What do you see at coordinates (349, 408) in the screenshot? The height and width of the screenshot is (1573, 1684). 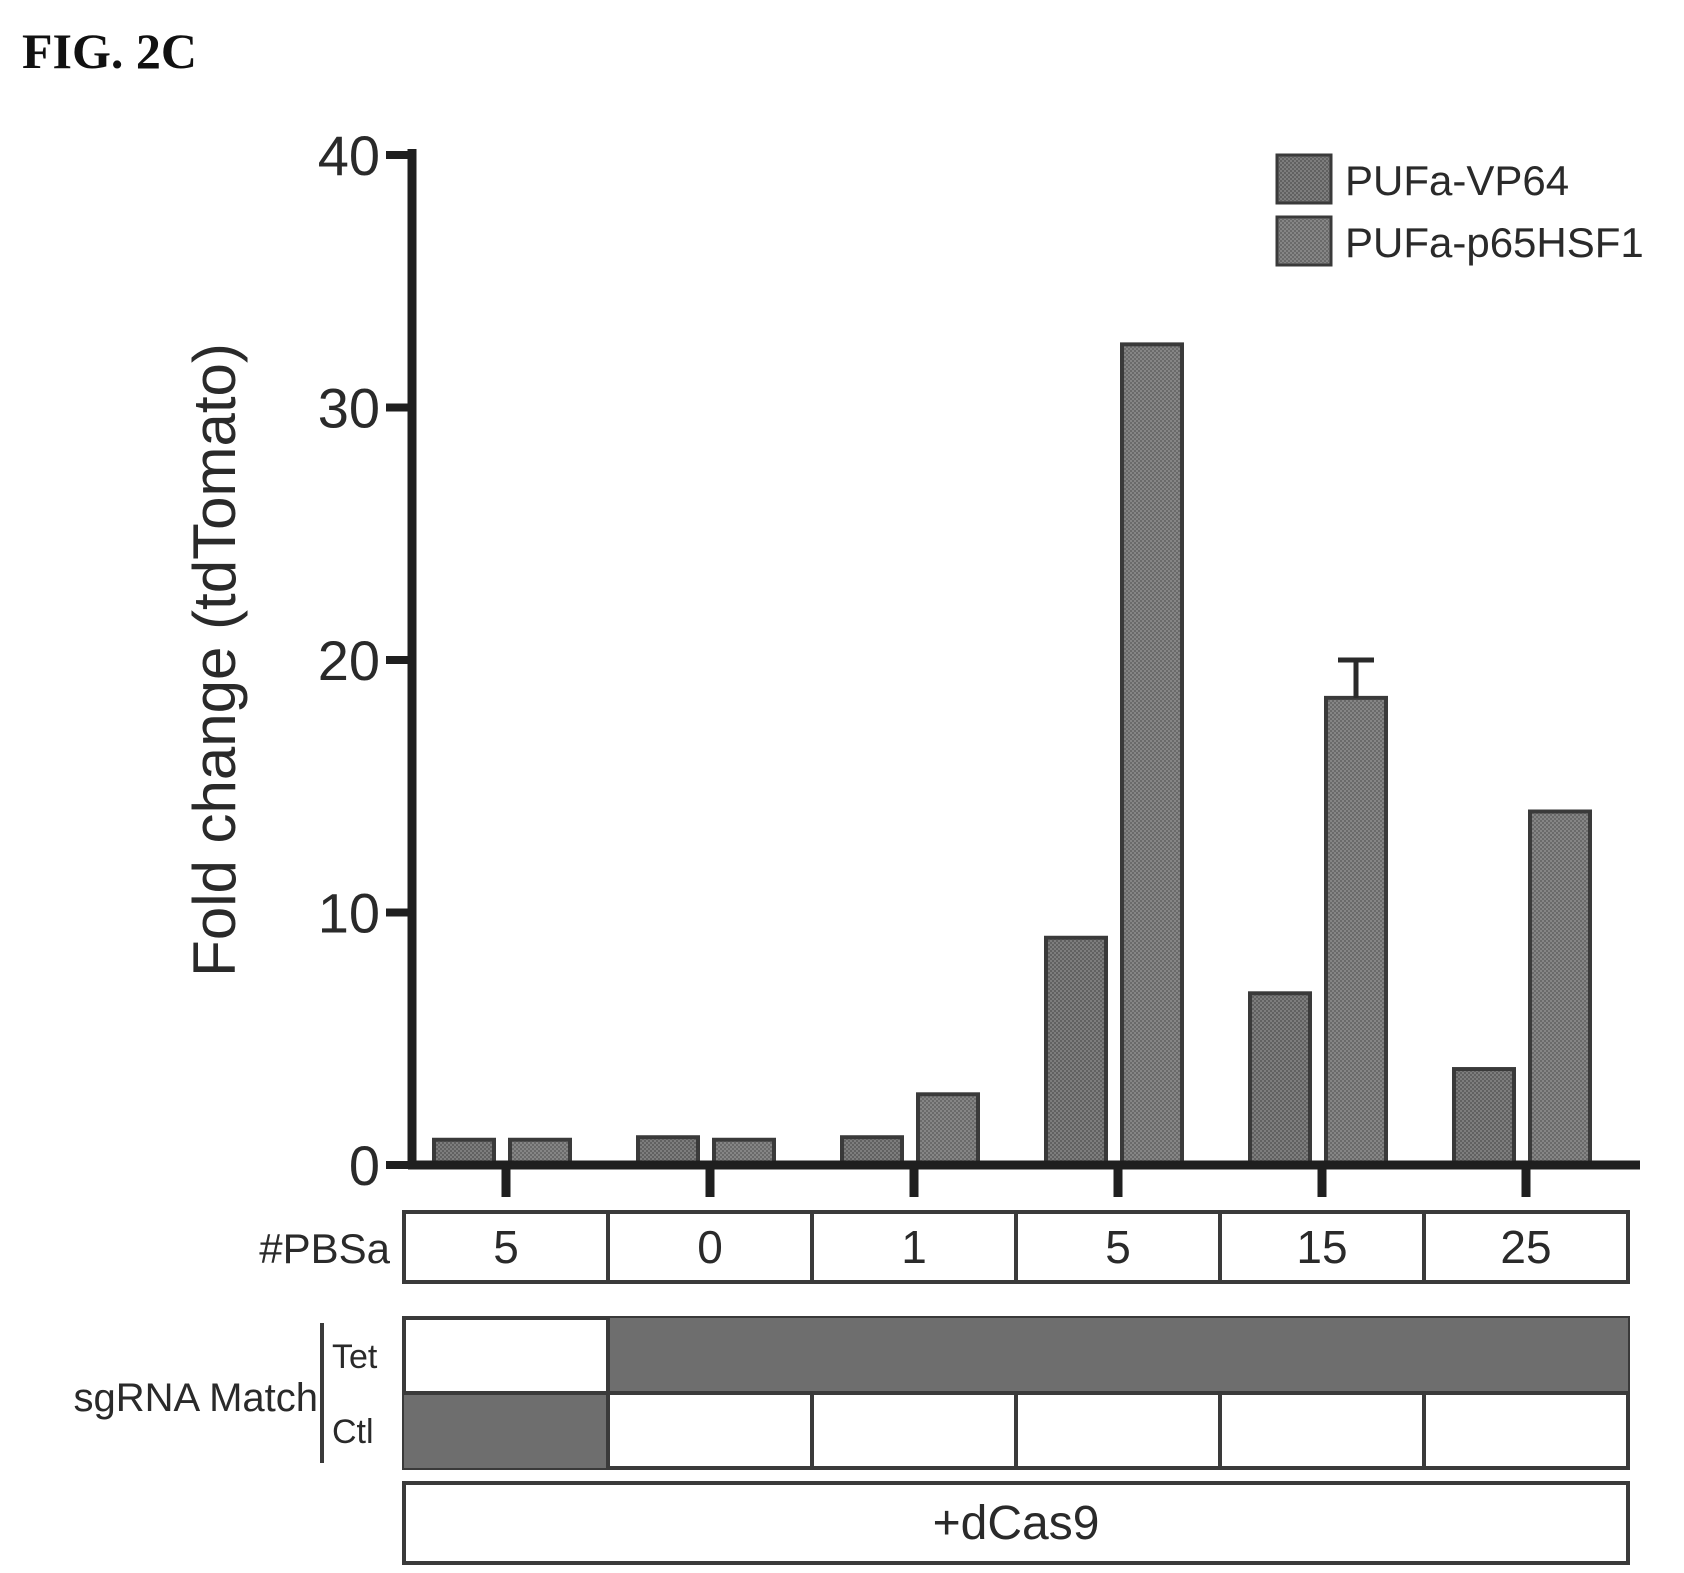 I see `y-tick-label: 30` at bounding box center [349, 408].